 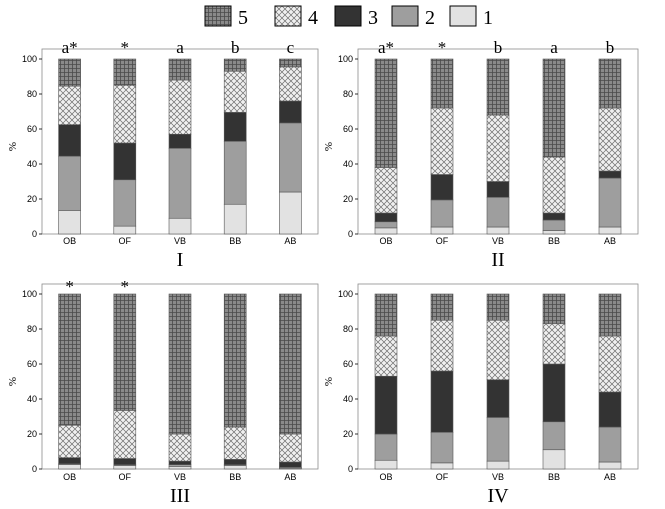 What do you see at coordinates (291, 47) in the screenshot?
I see `significance-annotation: c` at bounding box center [291, 47].